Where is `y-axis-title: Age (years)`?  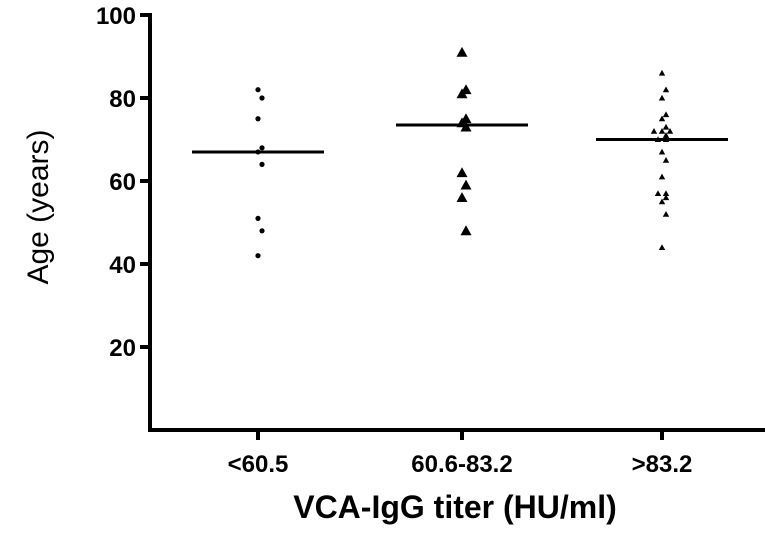
y-axis-title: Age (years) is located at coordinates (38, 206).